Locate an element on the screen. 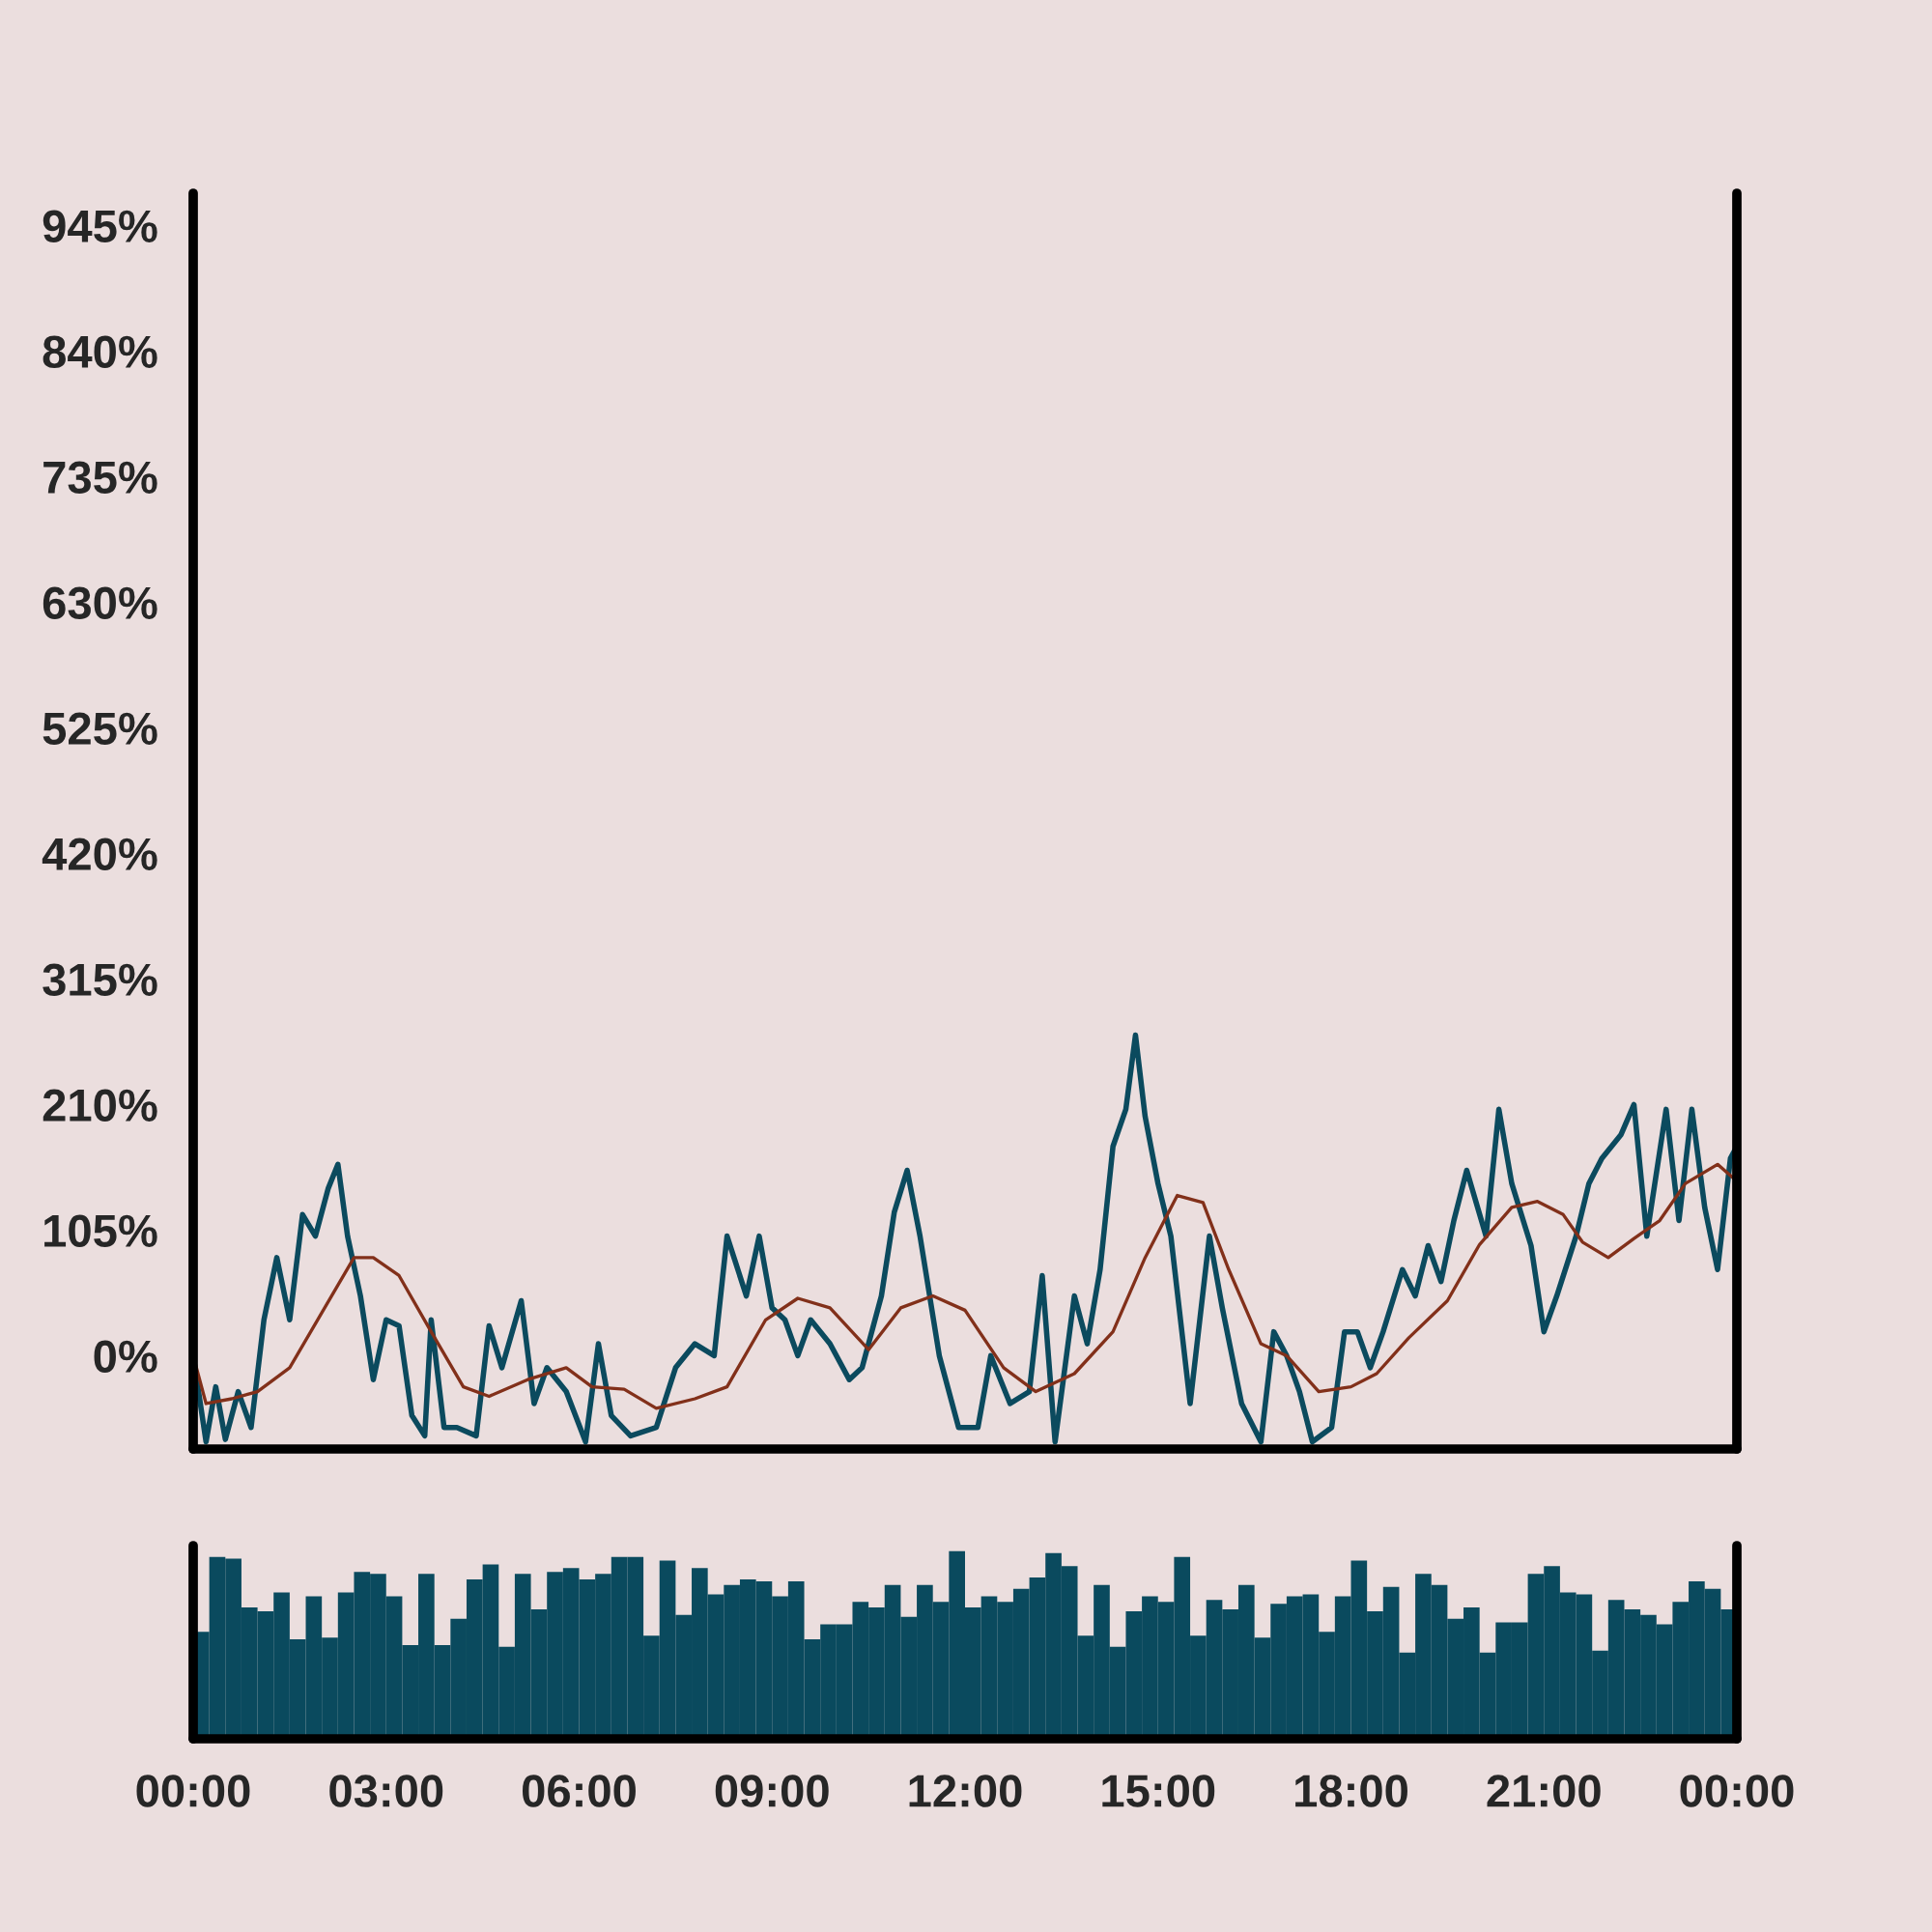 The height and width of the screenshot is (1932, 1932). x-tick-label: 15:00 is located at coordinates (1158, 1791).